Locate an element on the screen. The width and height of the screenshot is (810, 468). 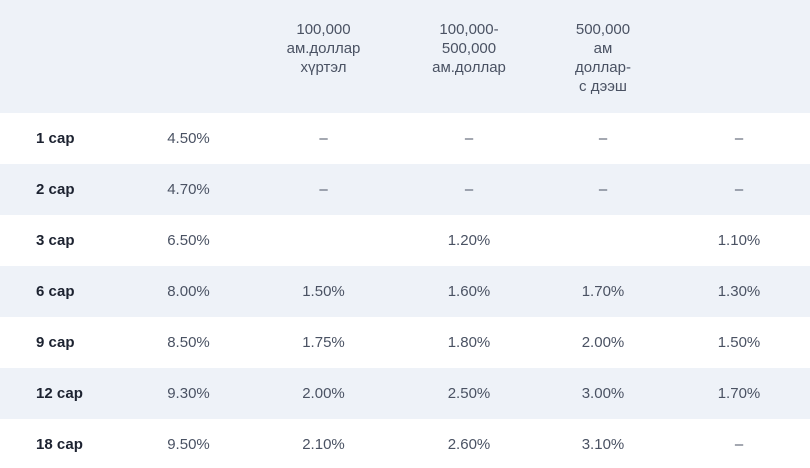
term-cell: 6 сар is located at coordinates (55, 291).